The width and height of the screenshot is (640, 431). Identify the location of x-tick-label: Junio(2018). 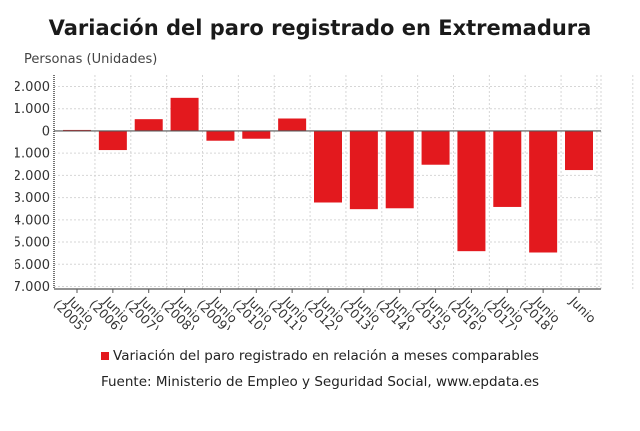
(540, 311).